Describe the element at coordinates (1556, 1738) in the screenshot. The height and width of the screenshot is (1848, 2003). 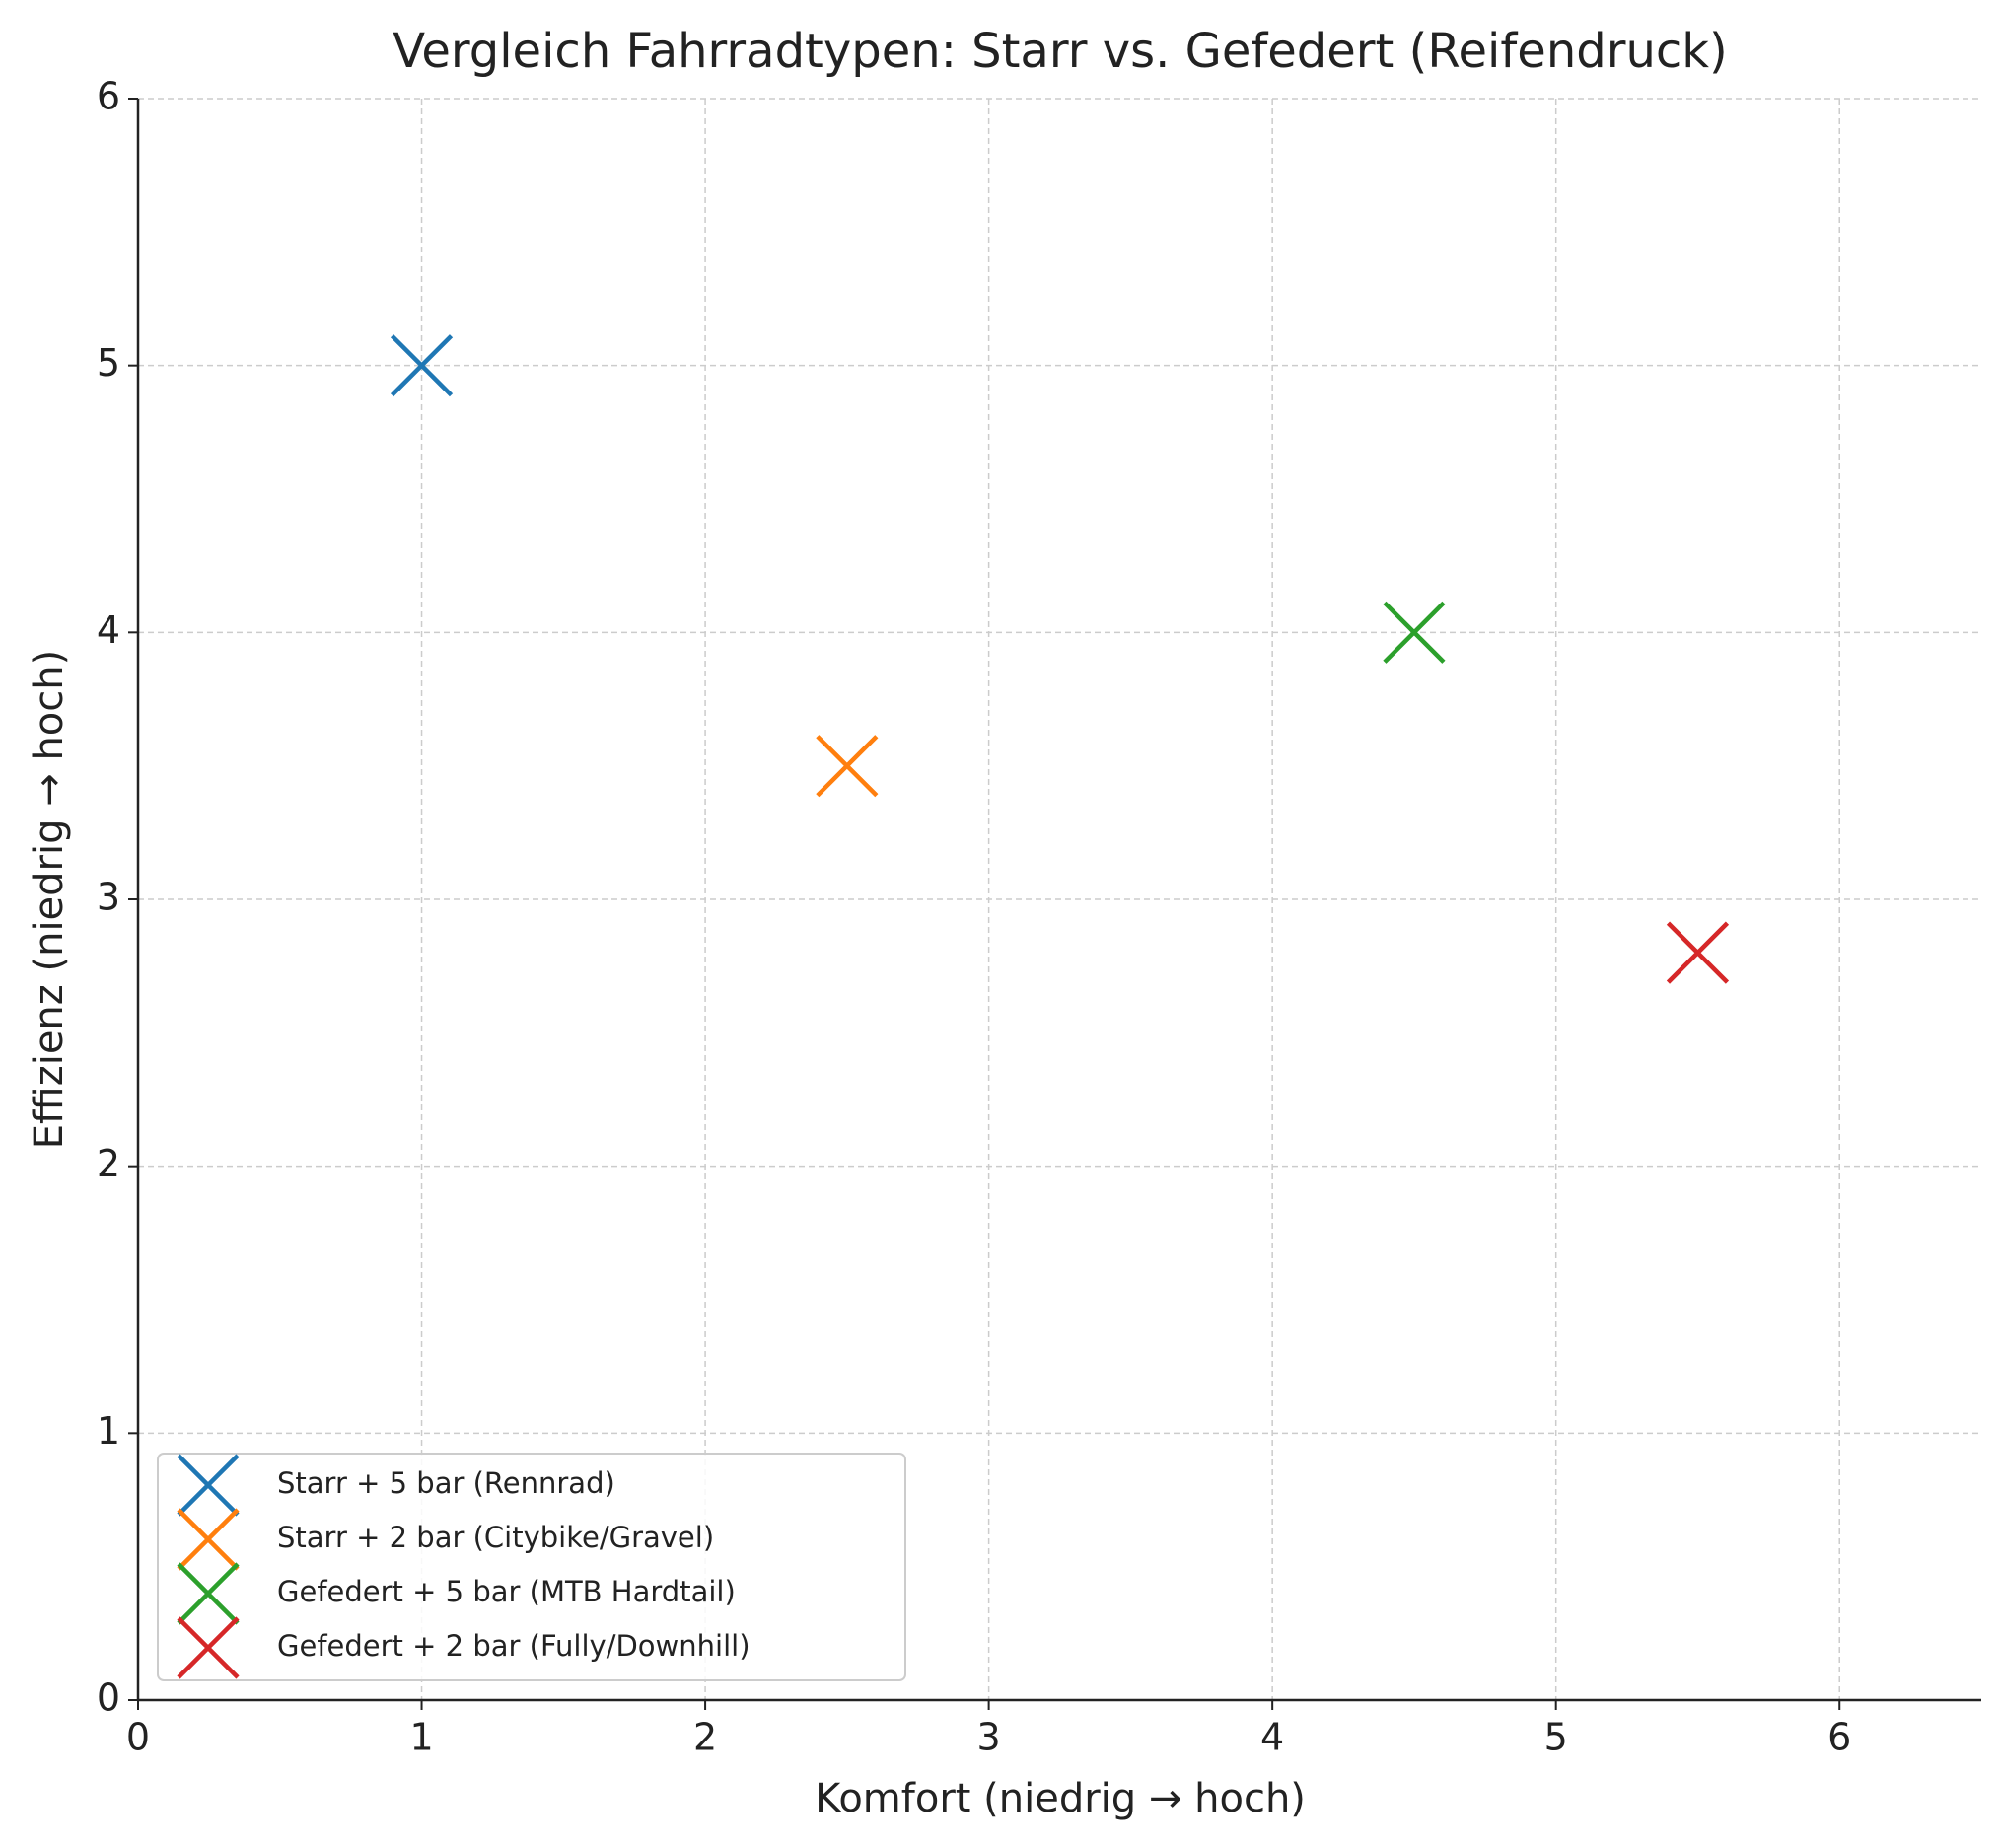
I see `x-tick-label: 5` at that location.